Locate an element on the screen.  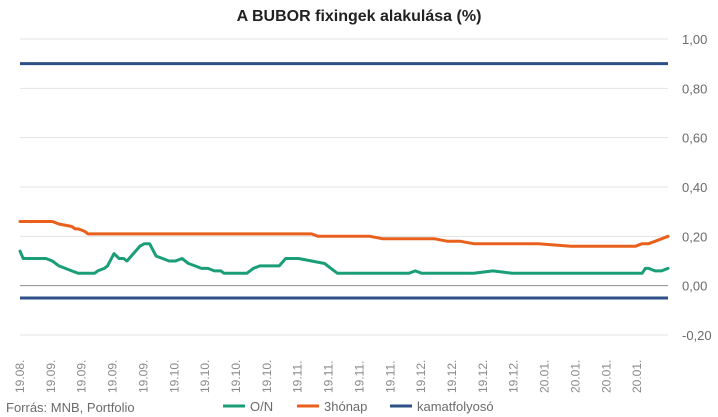
chart-title: A BUBOR fixingek alakulása (%) is located at coordinates (359, 16).